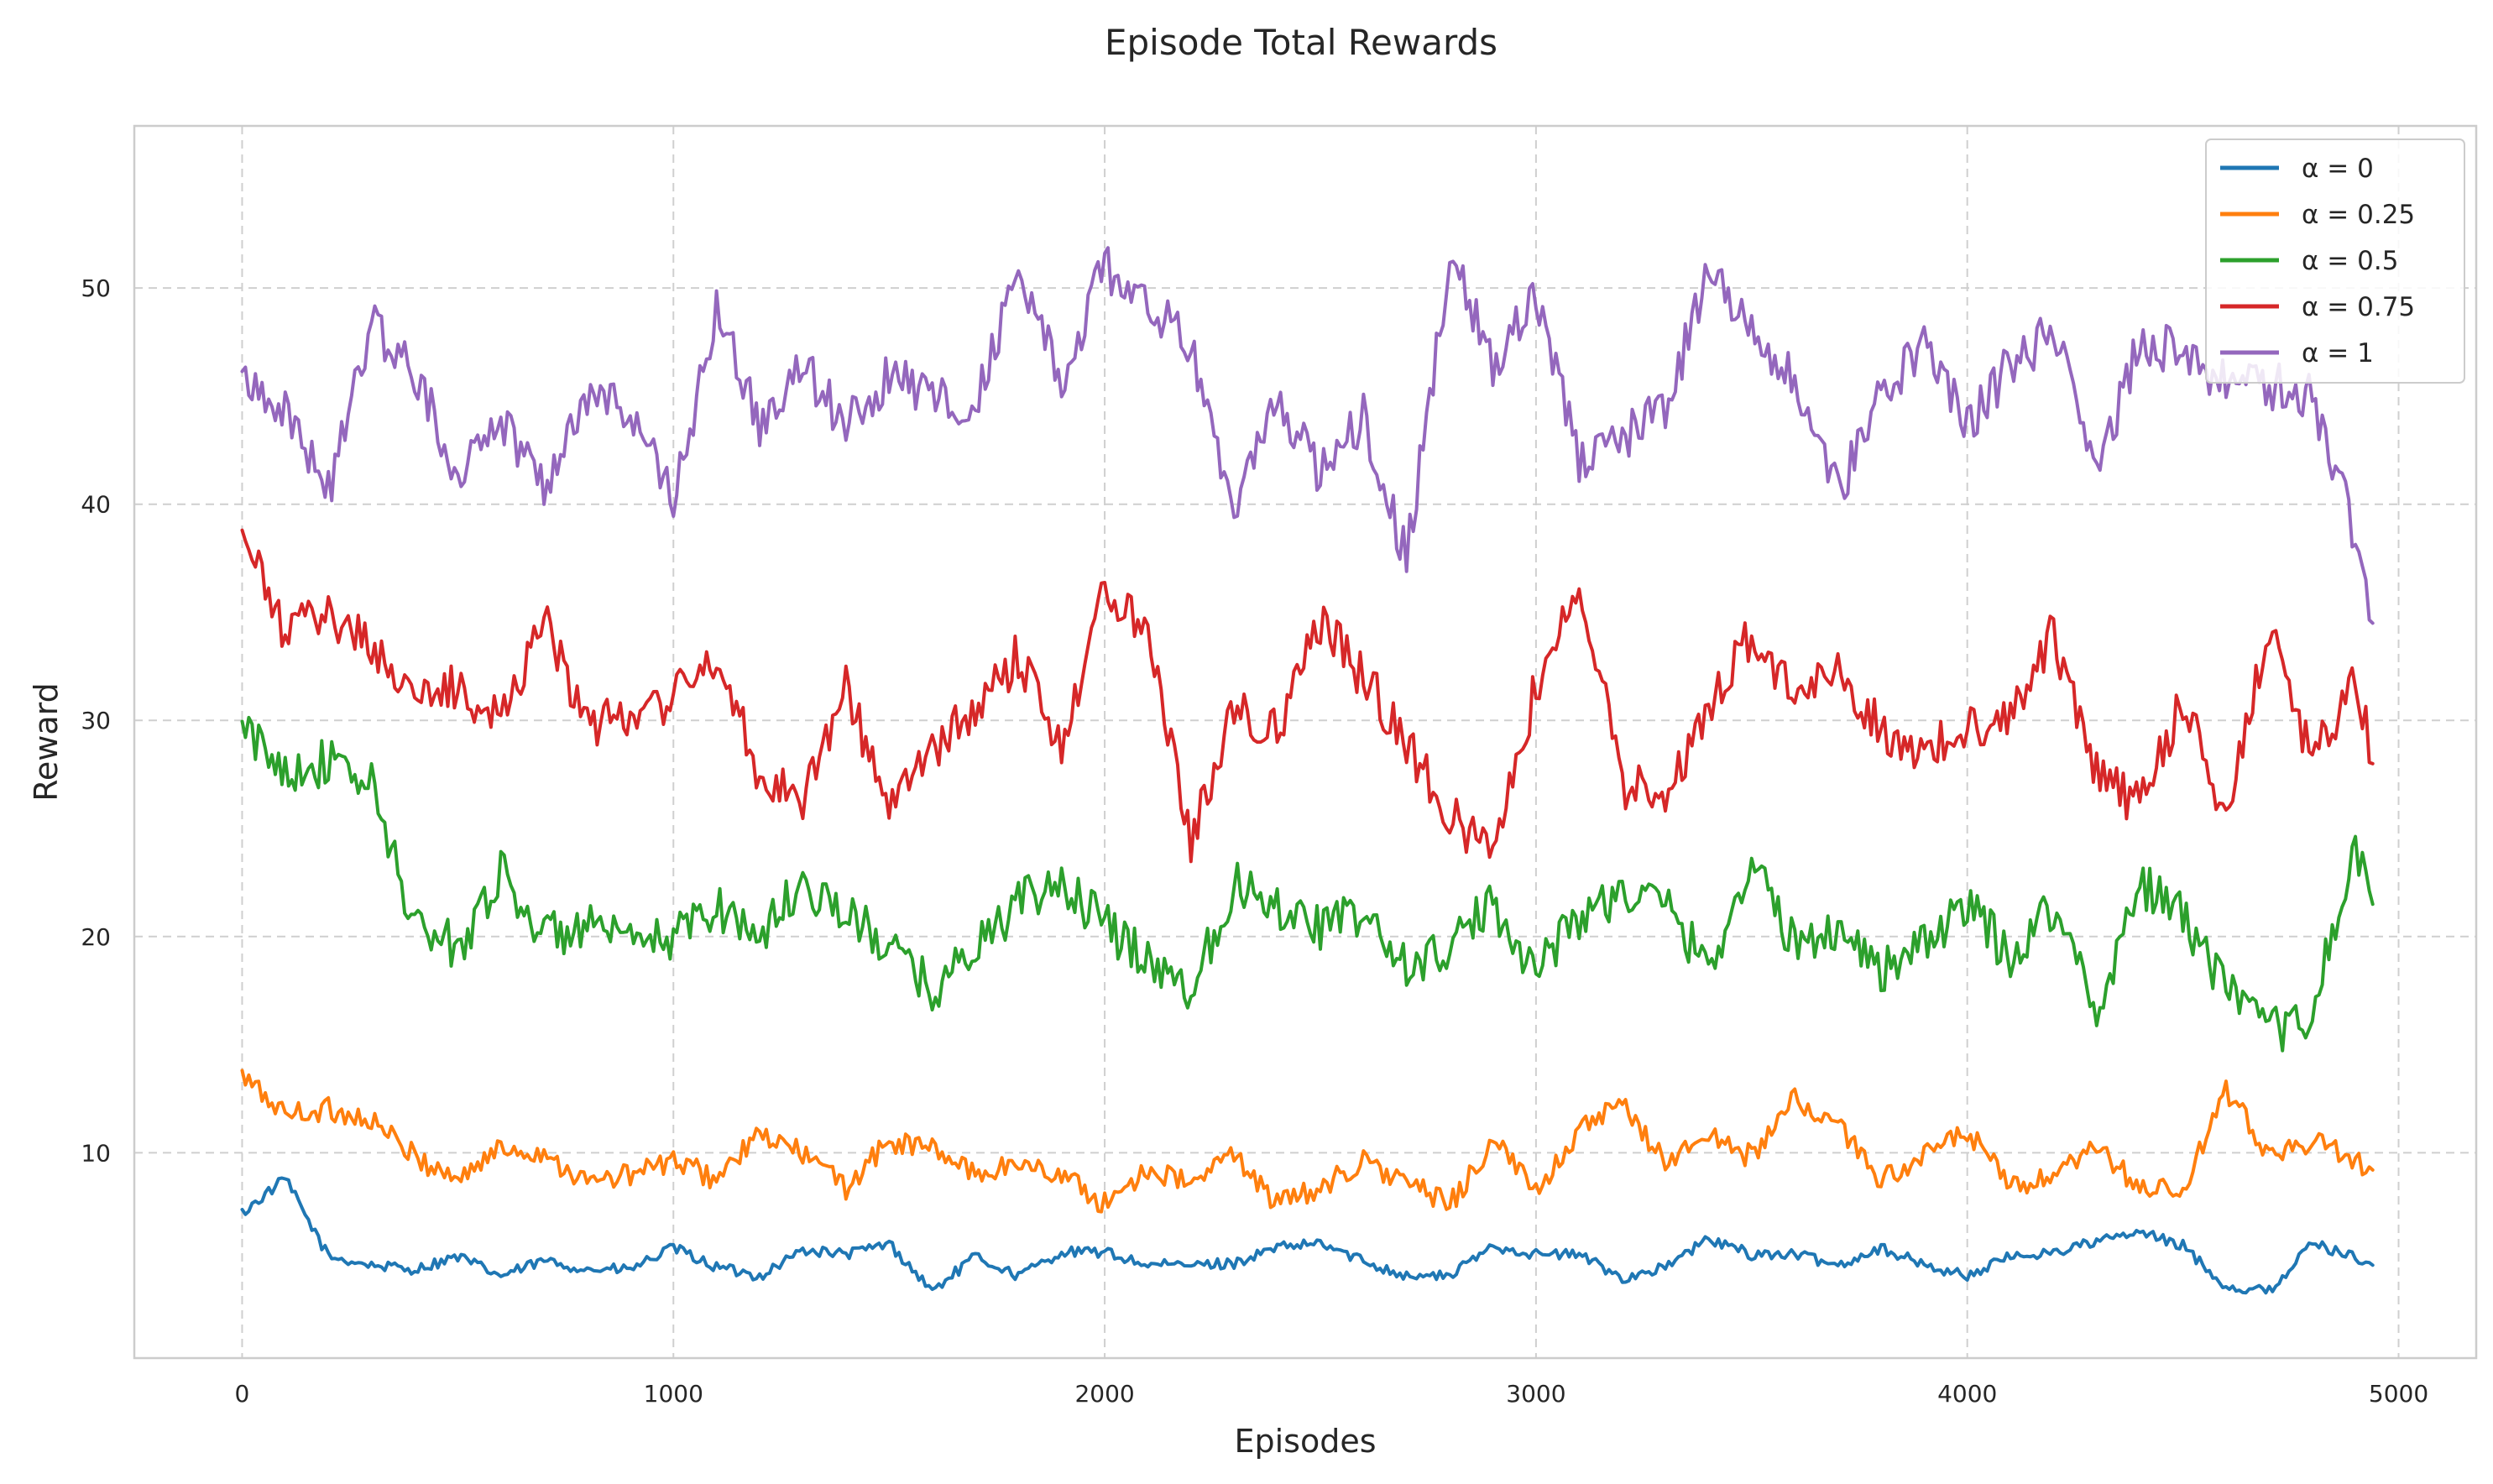  Describe the element at coordinates (242, 1394) in the screenshot. I see `x-tick-label: 0` at that location.